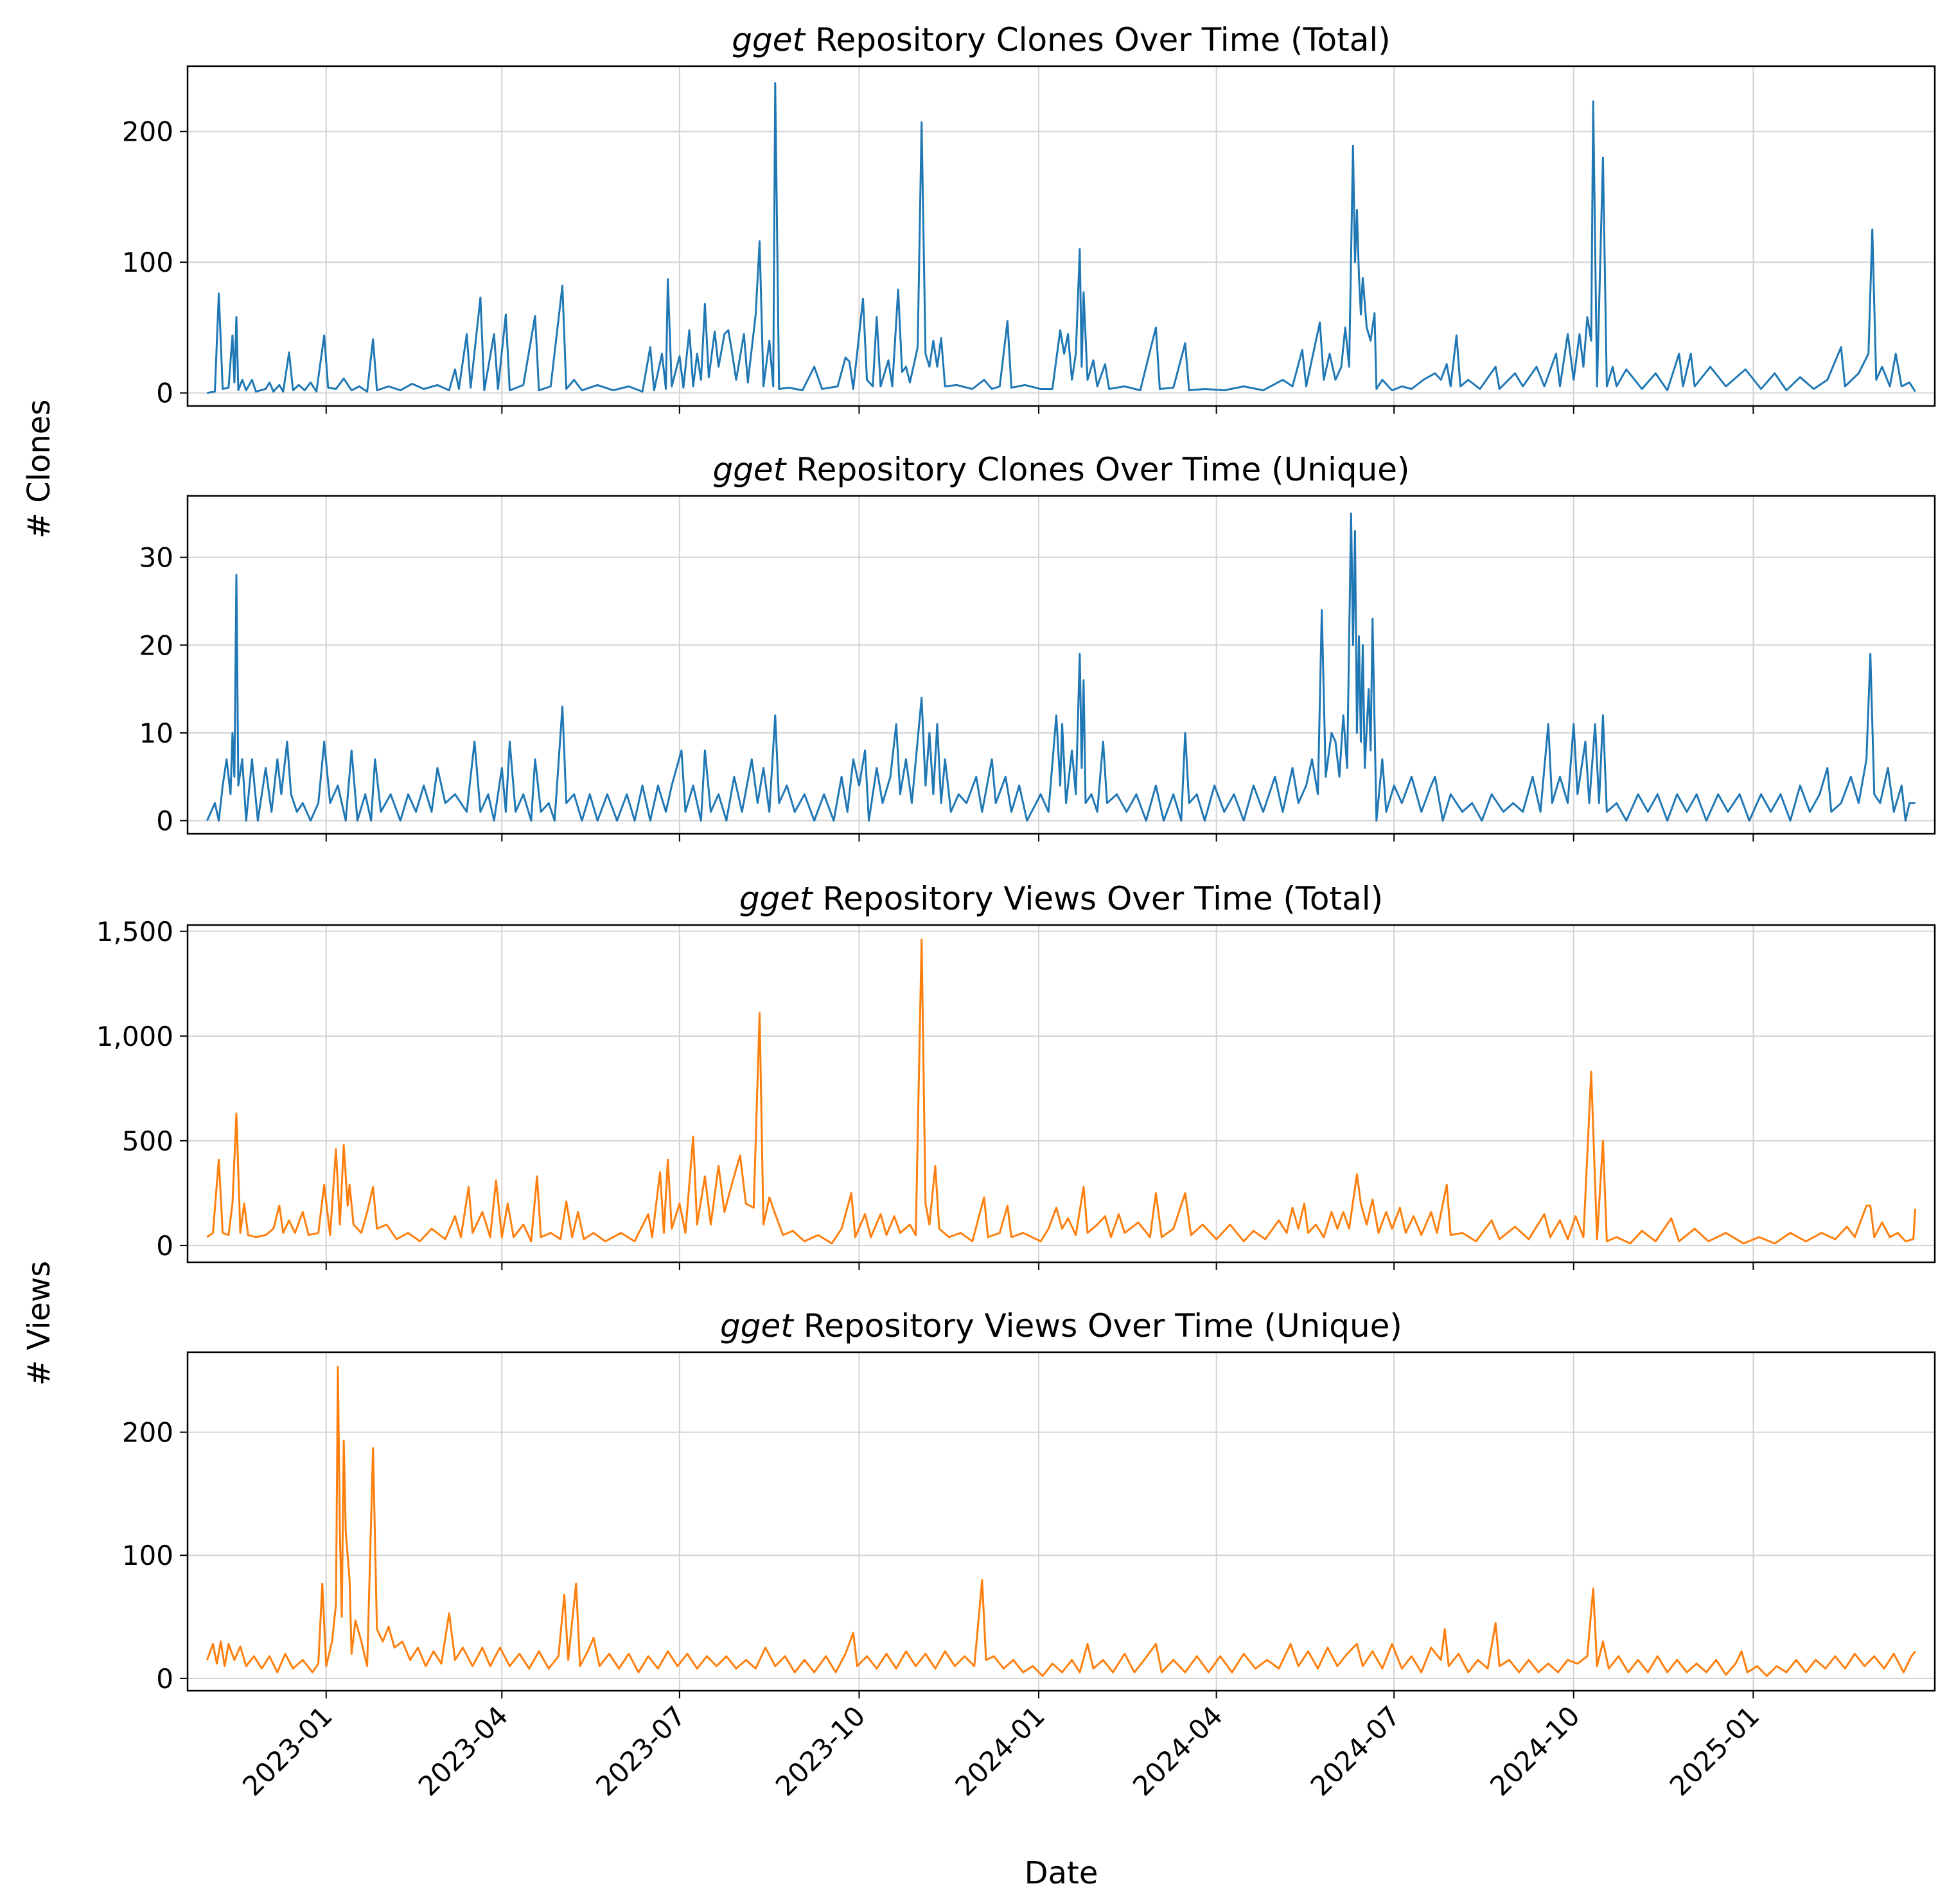 This screenshot has height=1904, width=1956. I want to click on y-tick-label: 20, so click(156, 645).